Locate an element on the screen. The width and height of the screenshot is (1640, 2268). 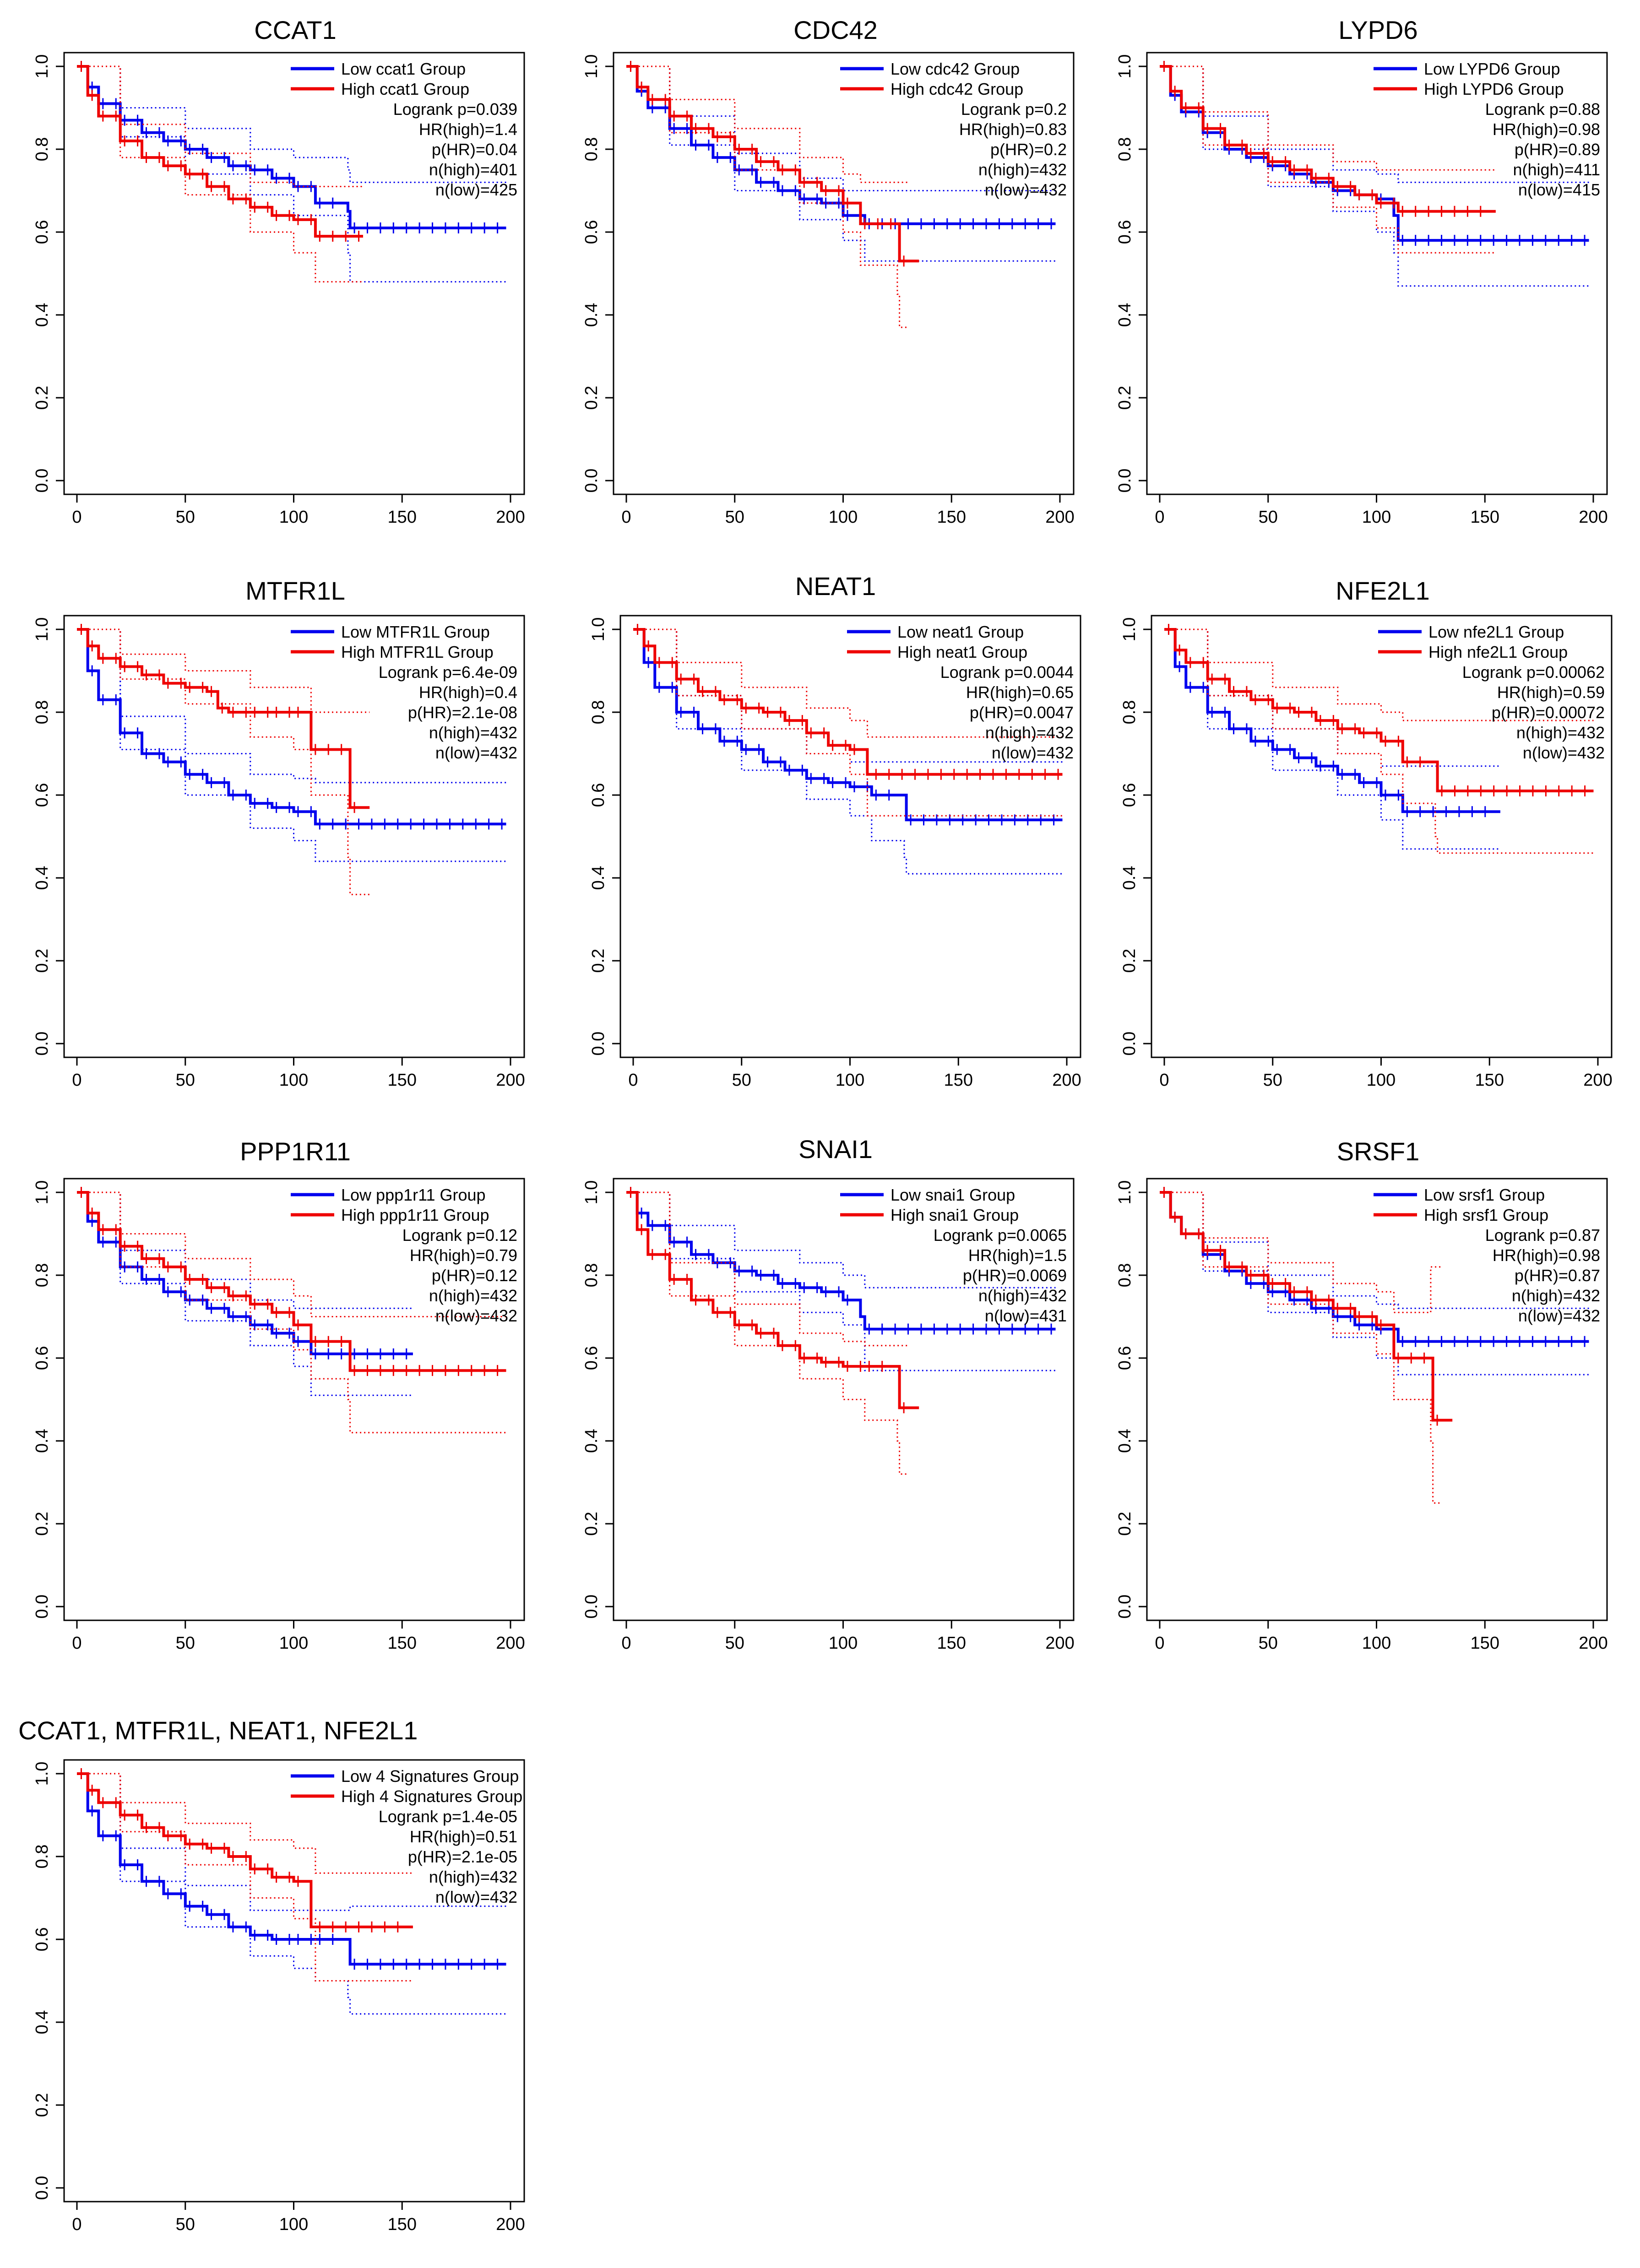
panel-title: SRSF1 is located at coordinates (1378, 1151).